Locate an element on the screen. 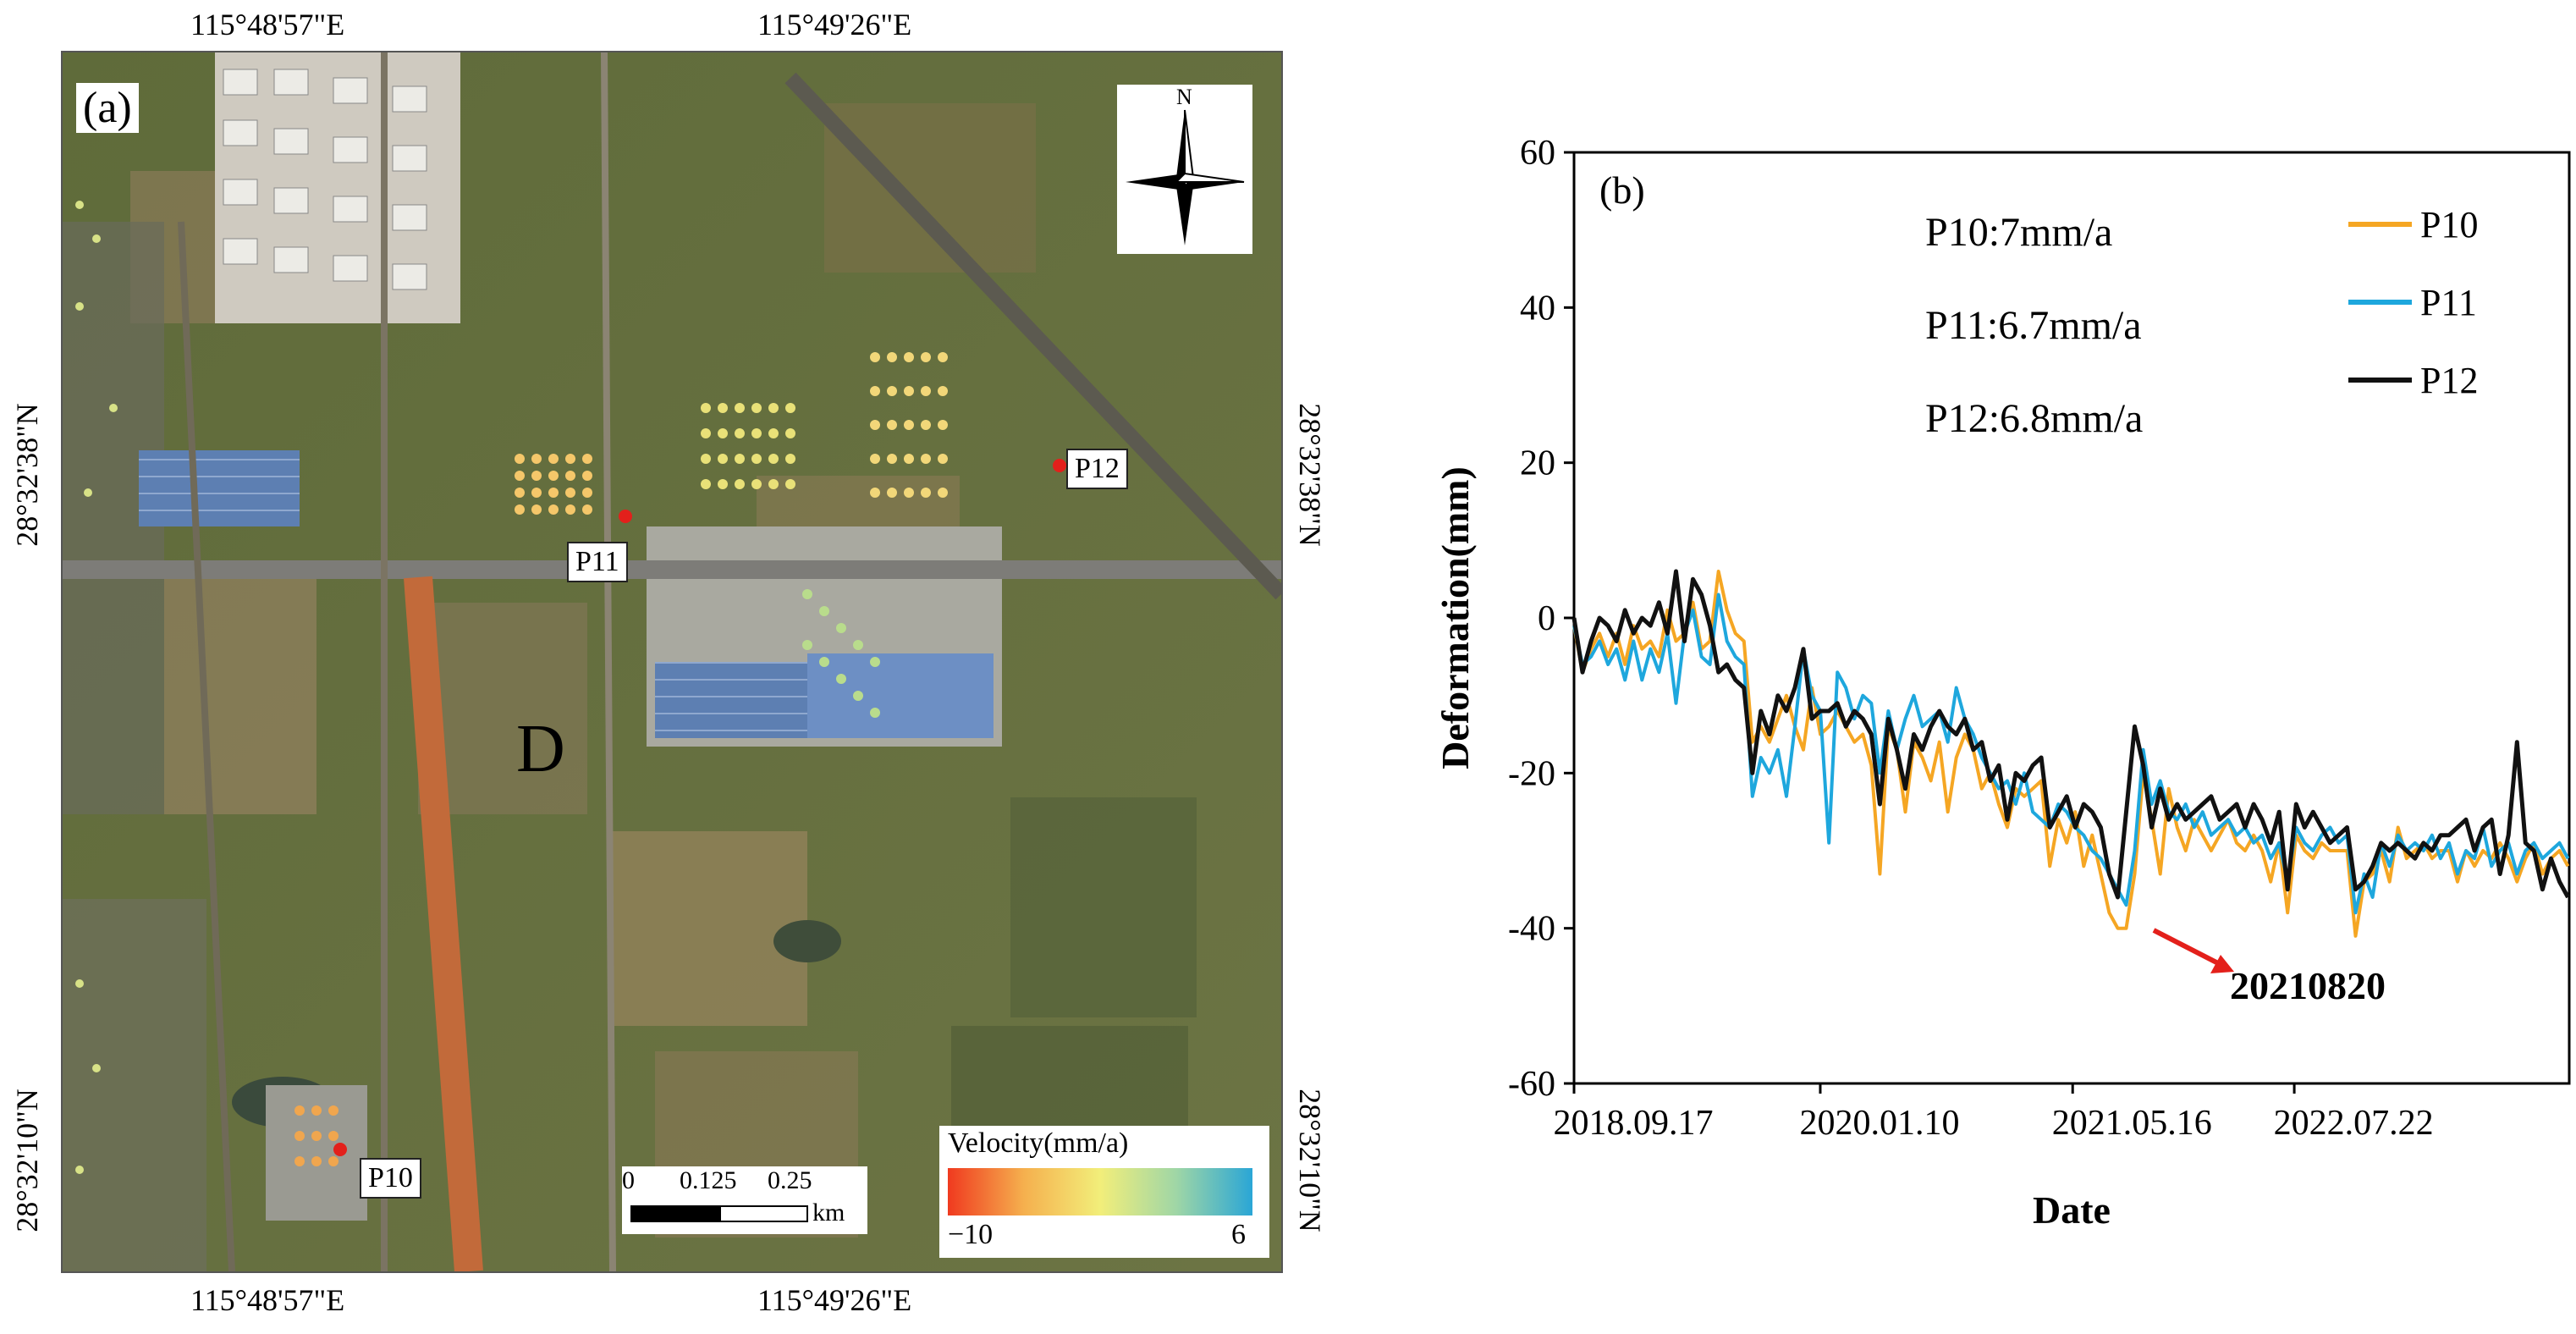 This screenshot has width=2576, height=1334. panel-label-a: (a) is located at coordinates (107, 108).